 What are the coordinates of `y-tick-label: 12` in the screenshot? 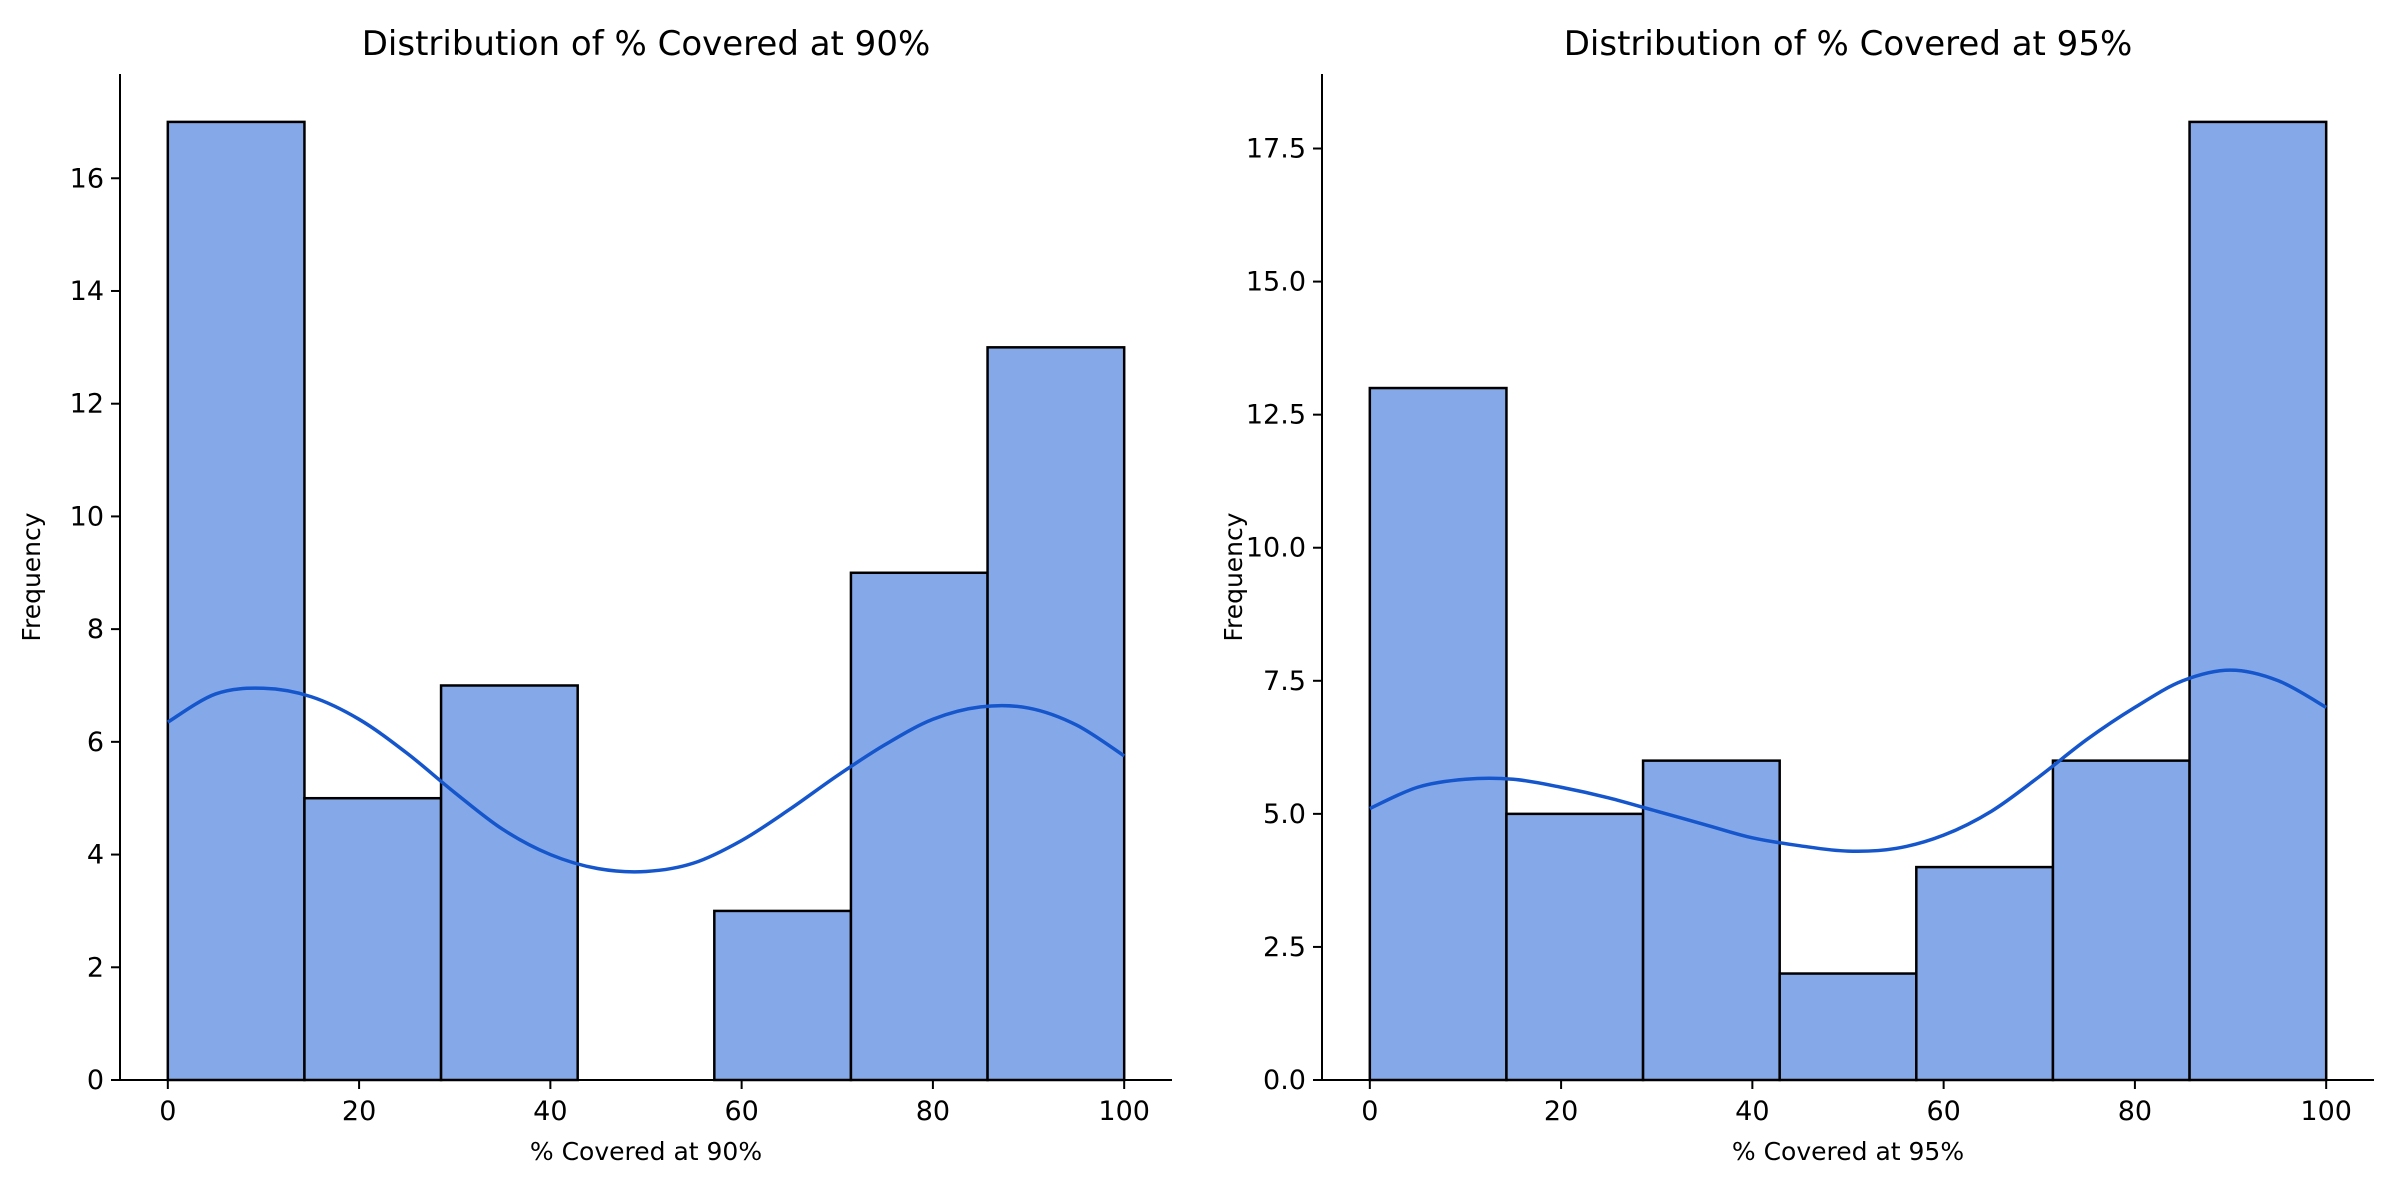 It's located at (87, 404).